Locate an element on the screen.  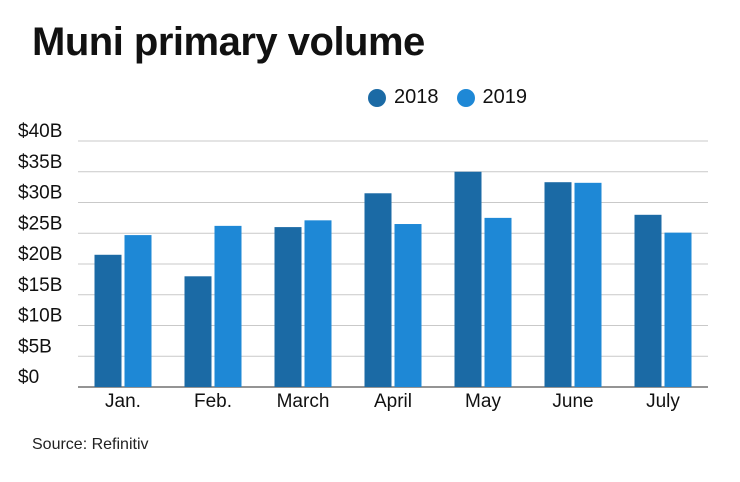
y-tick-label: $15B is located at coordinates (40, 285).